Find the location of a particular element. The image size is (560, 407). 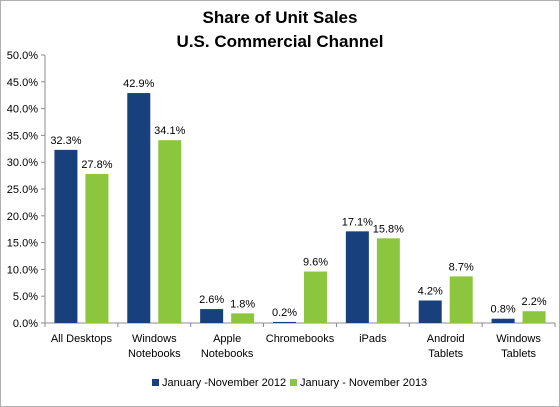

x-tick-label: iPads is located at coordinates (373, 339).